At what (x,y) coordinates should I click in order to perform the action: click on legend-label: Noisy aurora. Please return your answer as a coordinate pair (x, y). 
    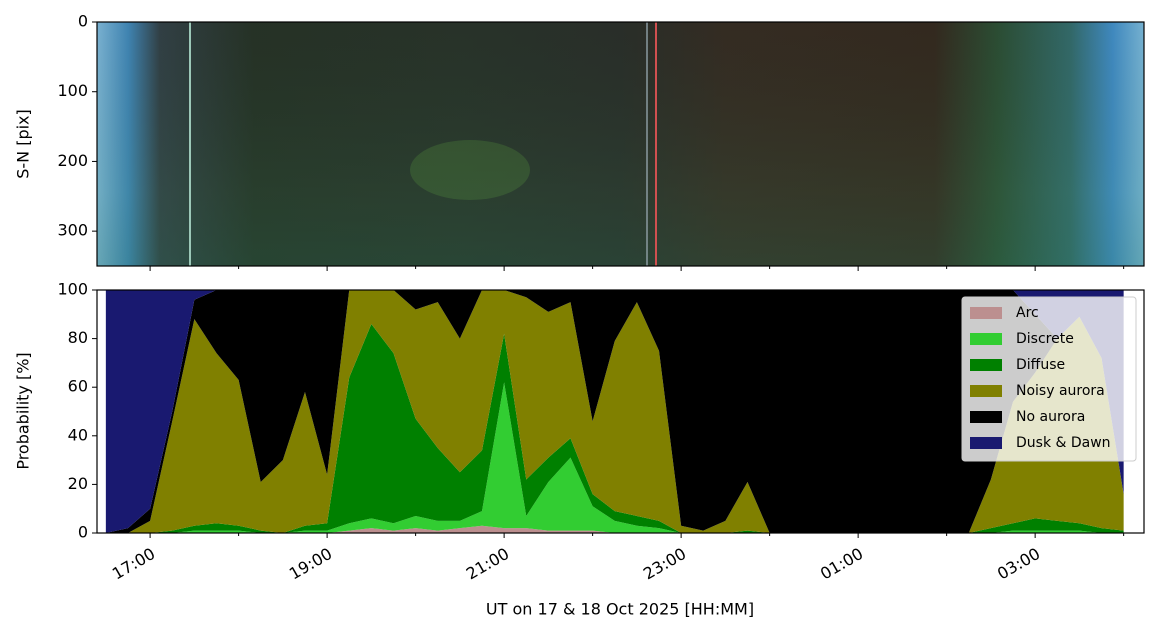
    Looking at the image, I should click on (1060, 391).